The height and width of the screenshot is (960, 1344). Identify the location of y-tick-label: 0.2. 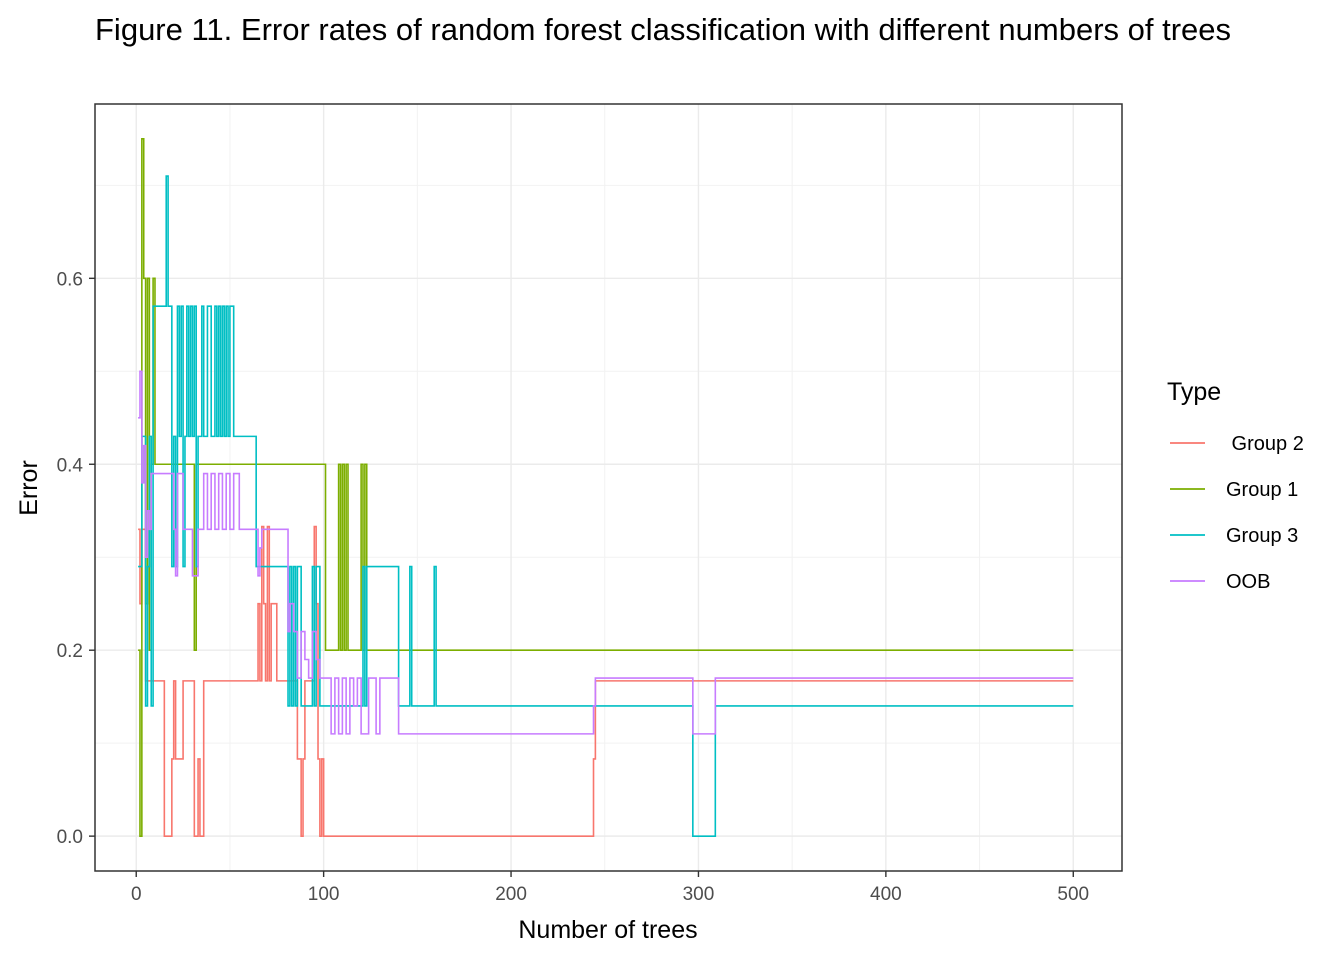
(70, 651).